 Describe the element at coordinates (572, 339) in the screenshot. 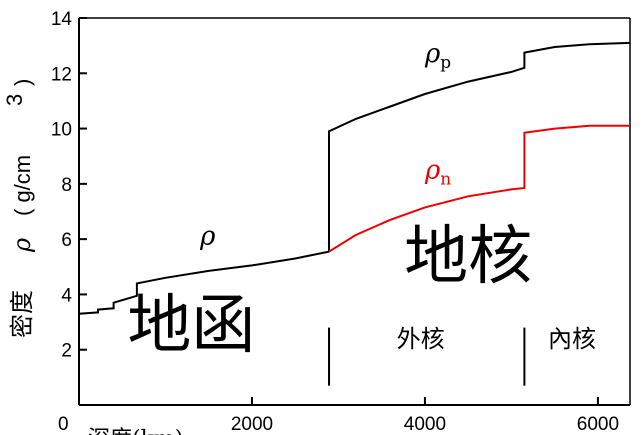

I see `region-label: 內核` at that location.